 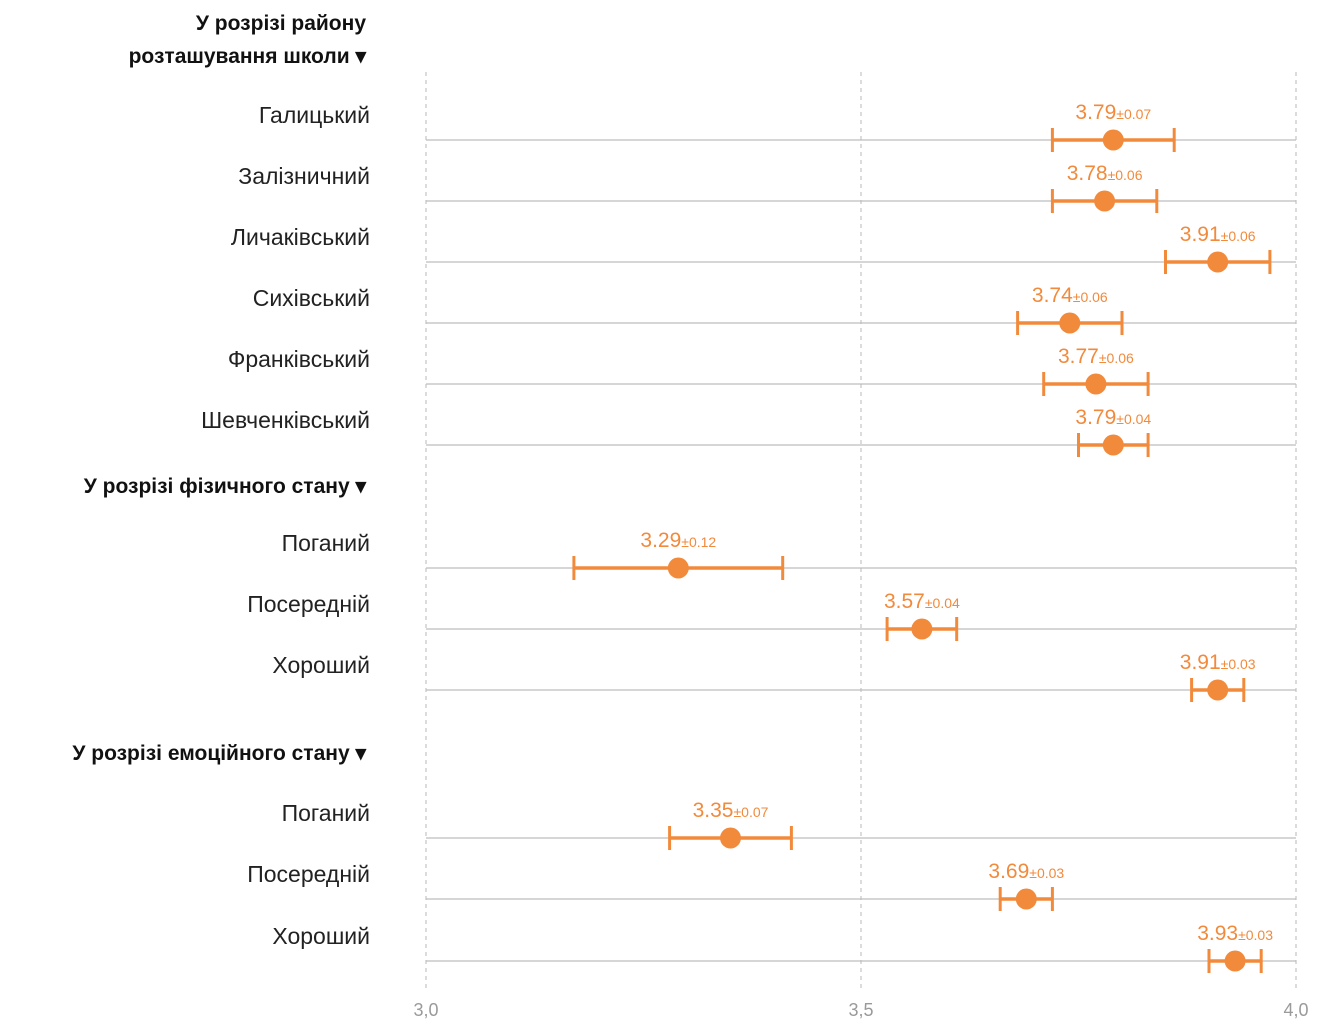 I want to click on value-label: 3.91±0.03, so click(x=1218, y=662).